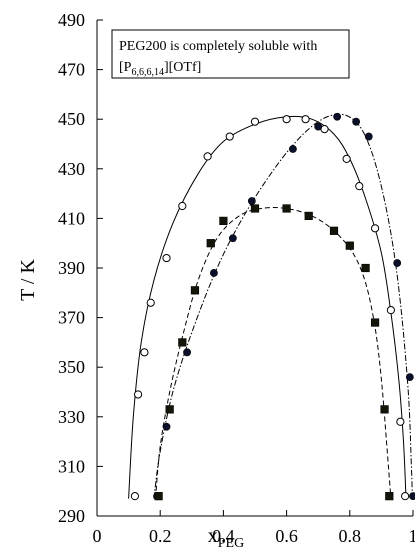  I want to click on annotation-frame, so click(230, 54).